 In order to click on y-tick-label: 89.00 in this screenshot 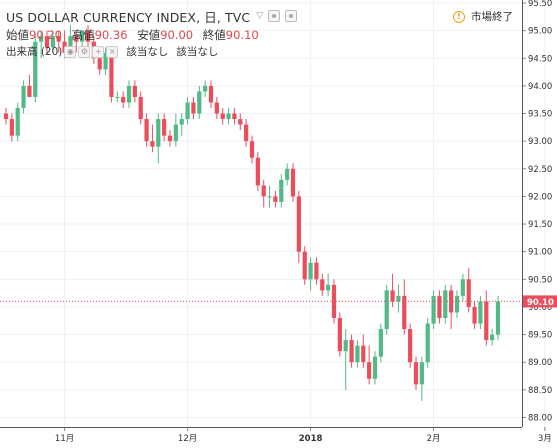, I will do `click(540, 363)`.